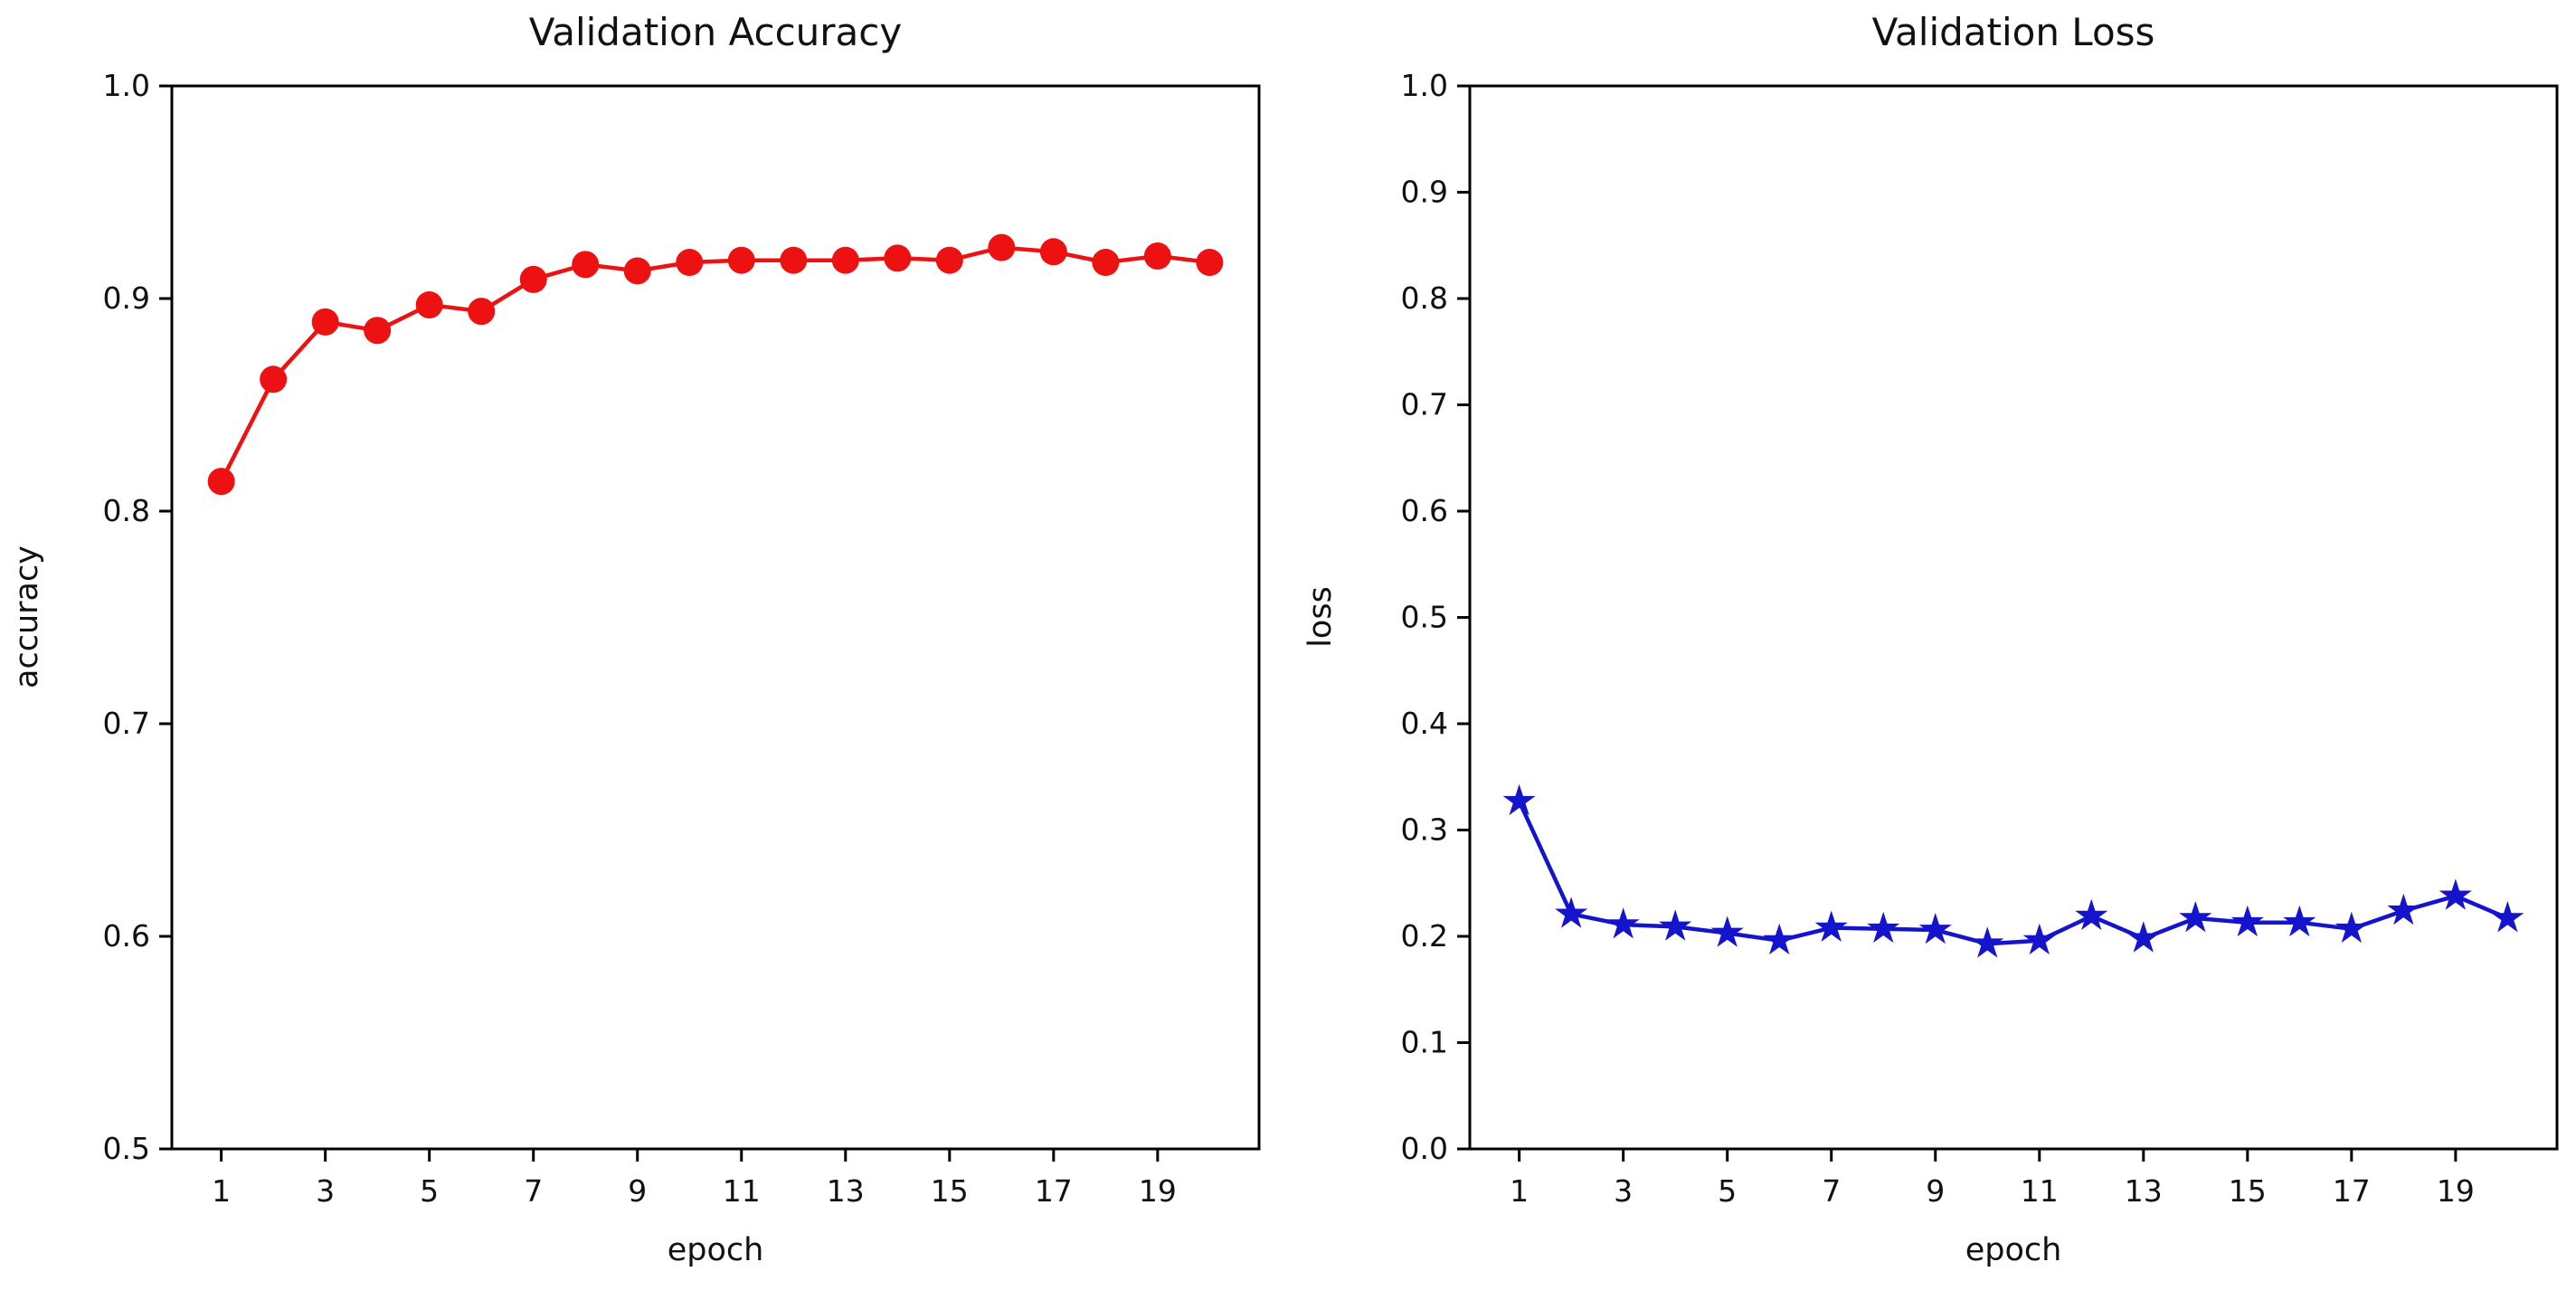  What do you see at coordinates (715, 364) in the screenshot?
I see `series-line-validation-accuracy` at bounding box center [715, 364].